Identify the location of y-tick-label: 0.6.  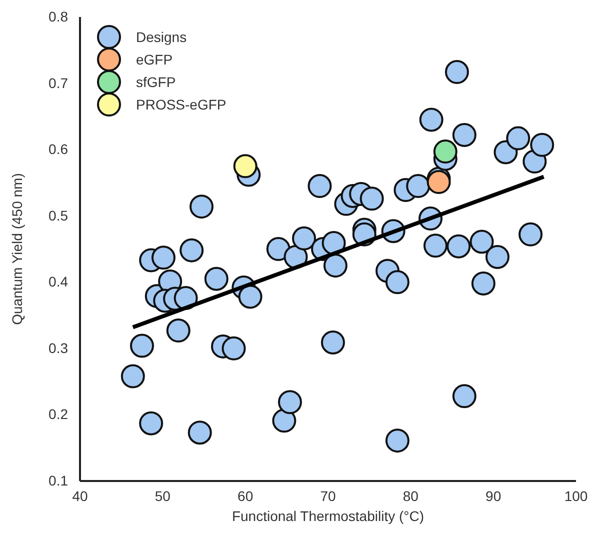
(58, 149).